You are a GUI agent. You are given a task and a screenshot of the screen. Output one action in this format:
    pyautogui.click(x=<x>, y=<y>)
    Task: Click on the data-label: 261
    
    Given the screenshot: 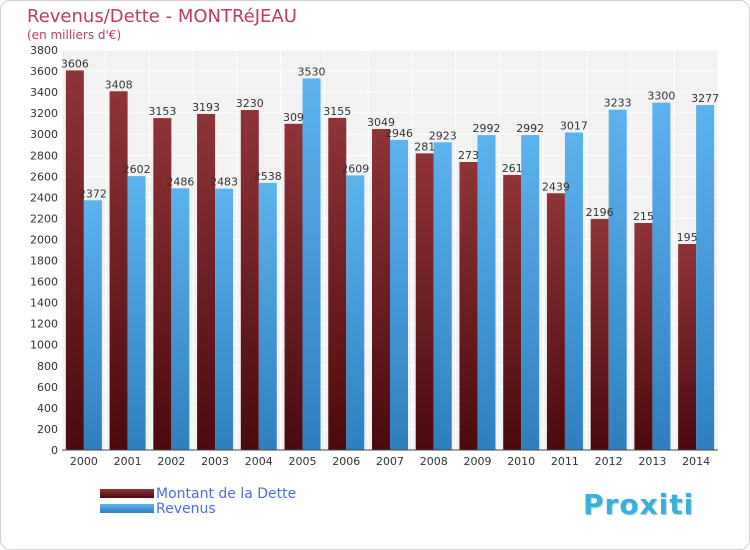 What is the action you would take?
    pyautogui.click(x=512, y=168)
    